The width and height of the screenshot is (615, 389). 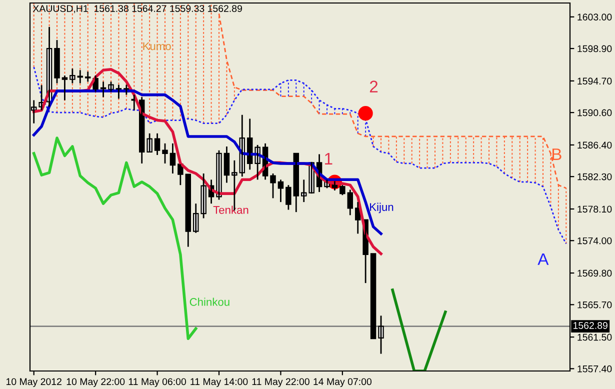 I want to click on y-tick-label: 1574.00, so click(x=595, y=240).